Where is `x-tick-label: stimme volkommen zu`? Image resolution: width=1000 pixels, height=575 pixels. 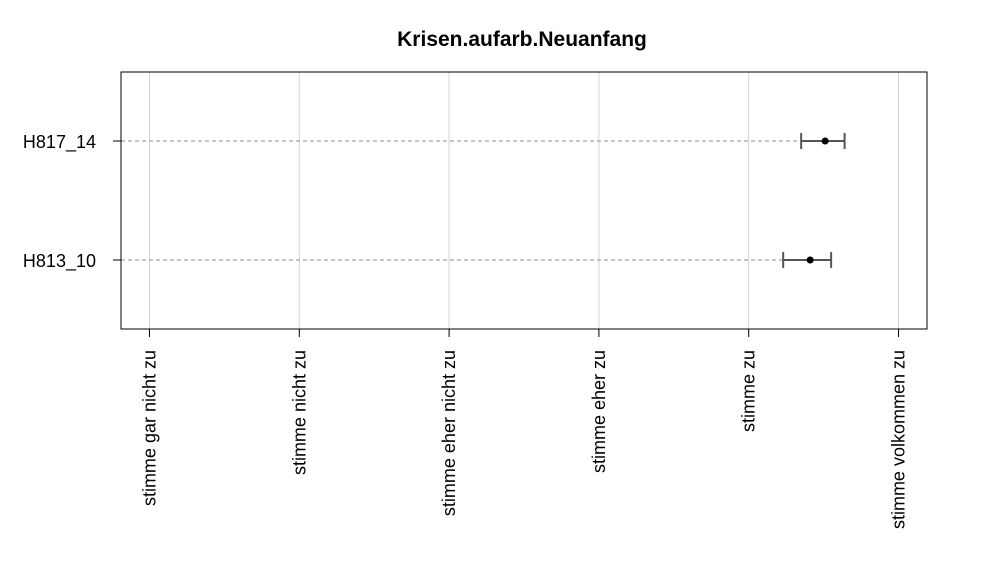 x-tick-label: stimme volkommen zu is located at coordinates (899, 439).